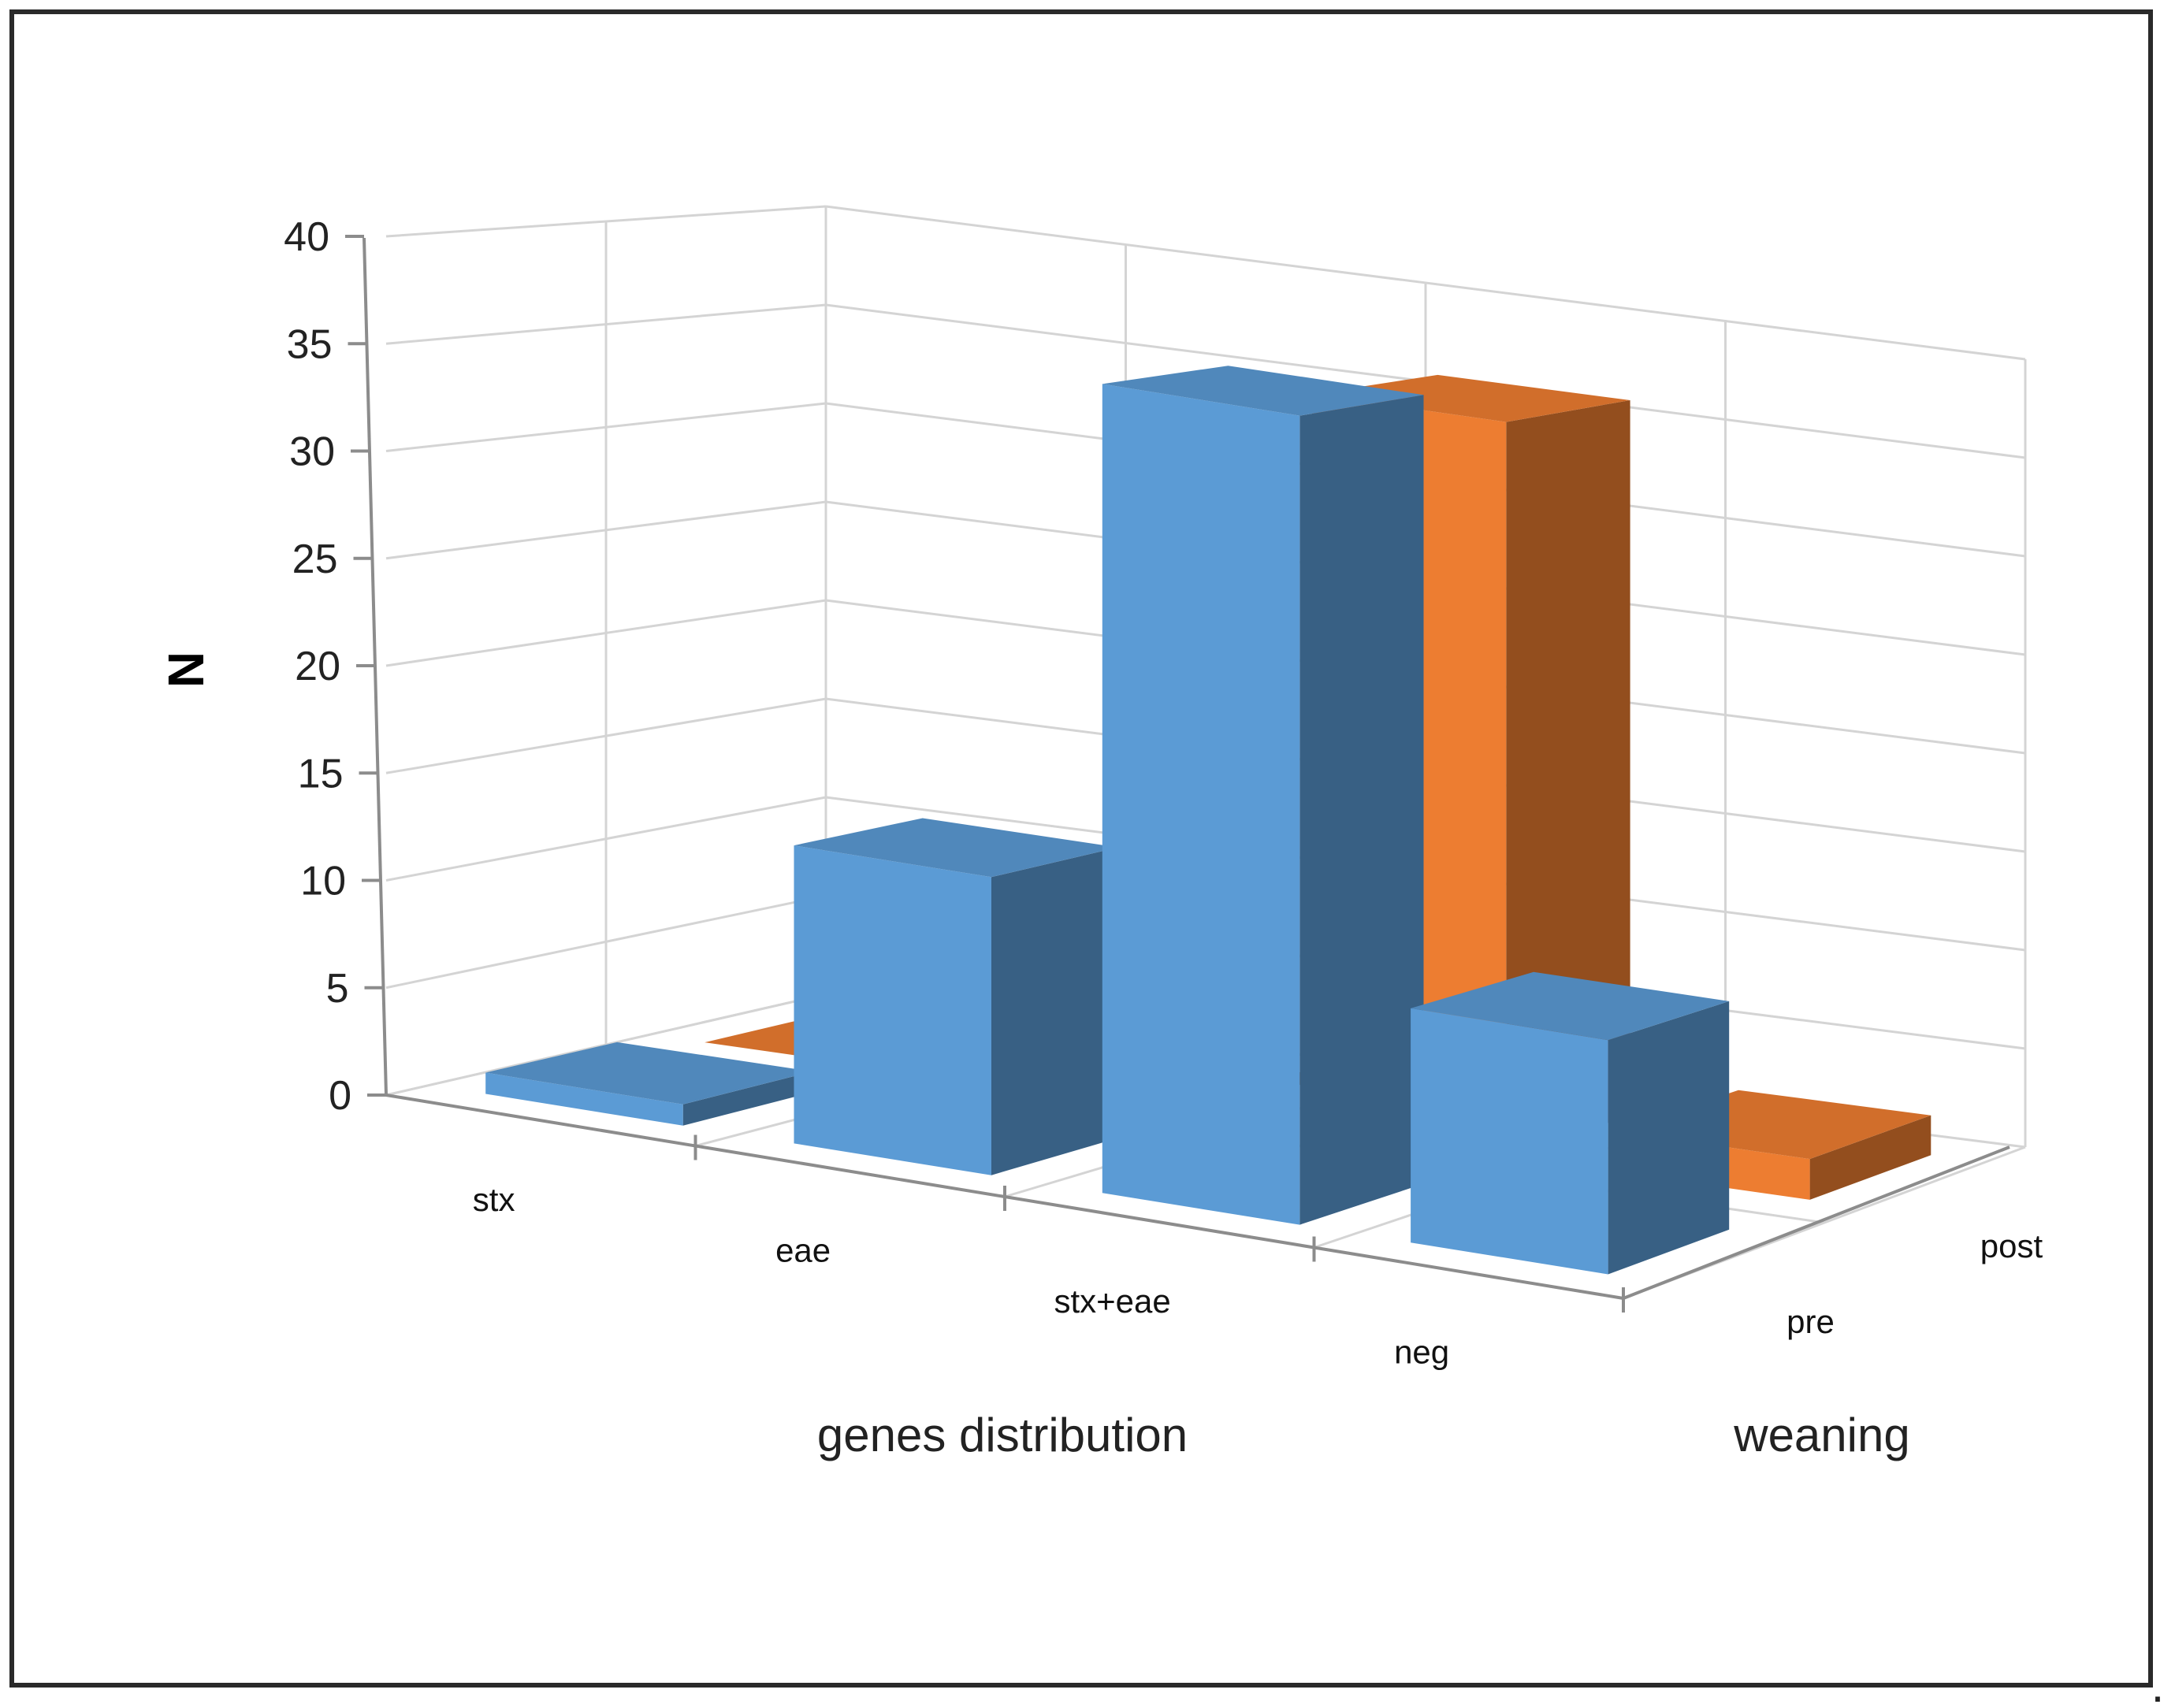  Describe the element at coordinates (337, 989) in the screenshot. I see `y-tick-label: 5` at that location.